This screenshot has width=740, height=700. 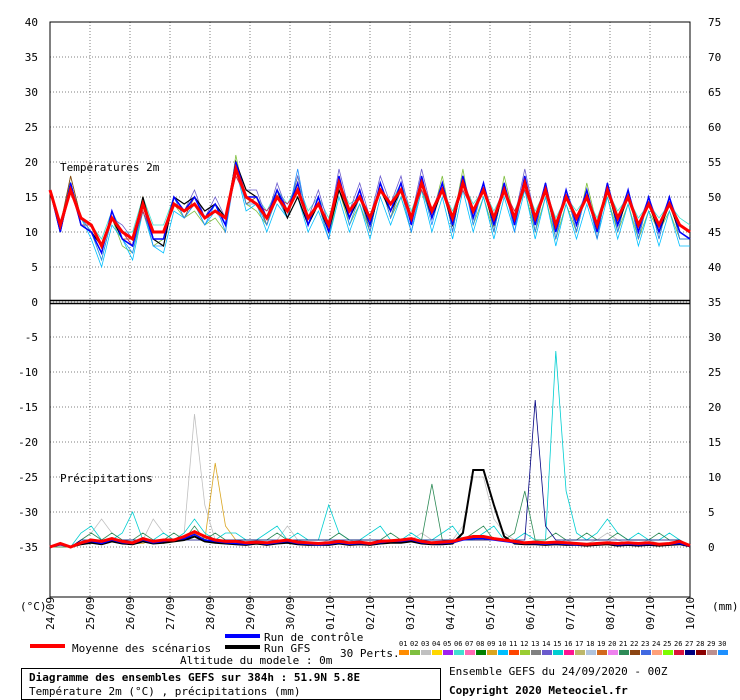 I want to click on x-tick: 02/10, so click(x=370, y=613).